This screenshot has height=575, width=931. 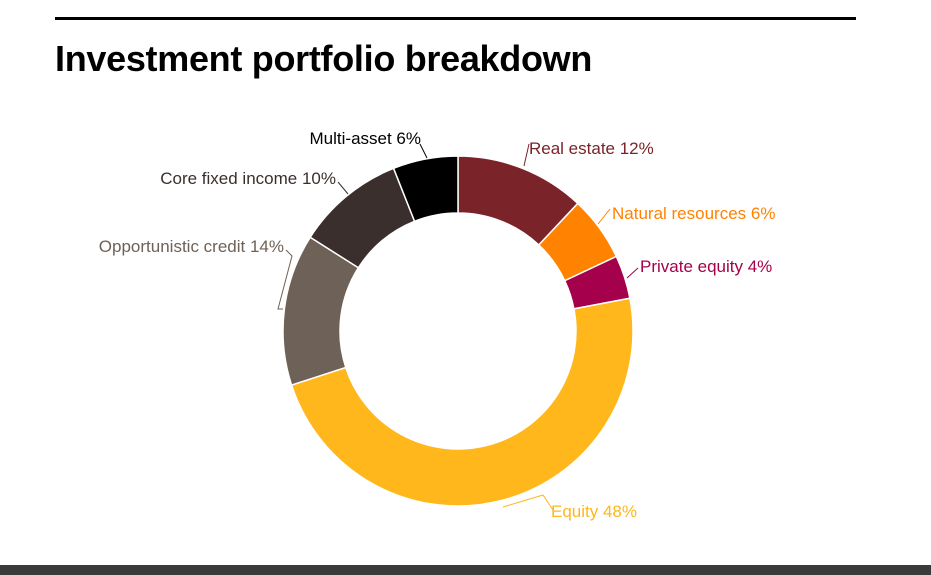 What do you see at coordinates (706, 266) in the screenshot?
I see `slice-label-private-equity: Private equity 4%` at bounding box center [706, 266].